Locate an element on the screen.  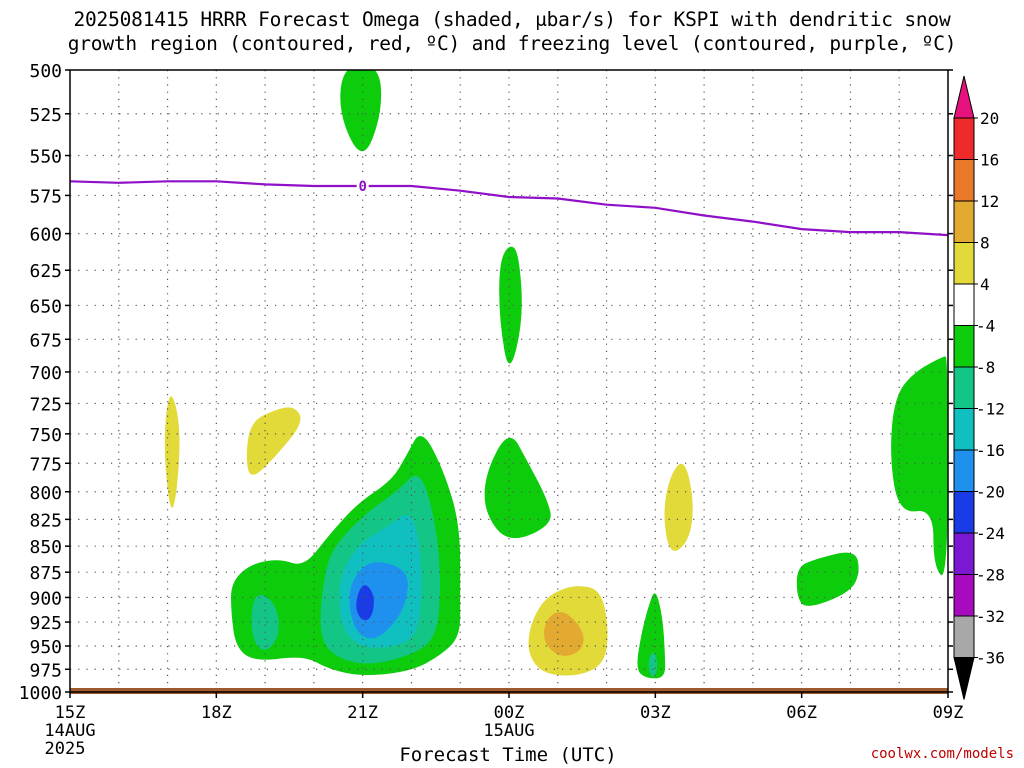
y-tick-label: 875 is located at coordinates (45, 573).